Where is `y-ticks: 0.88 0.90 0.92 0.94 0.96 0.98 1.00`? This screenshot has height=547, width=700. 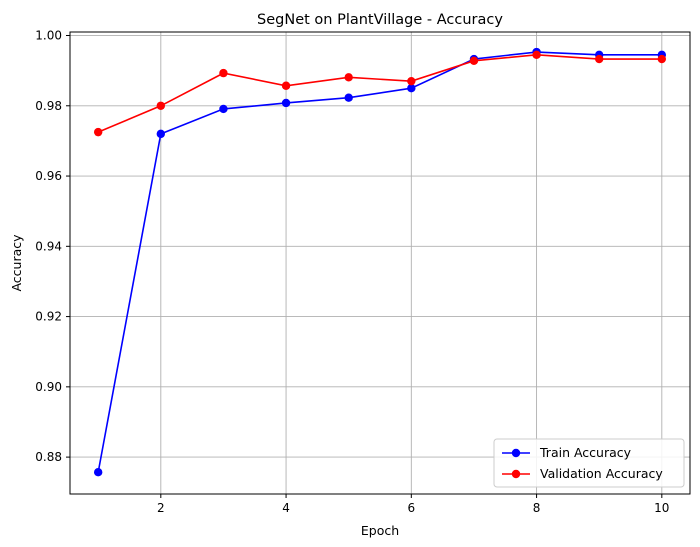 y-ticks: 0.88 0.90 0.92 0.94 0.96 0.98 1.00 is located at coordinates (52, 246).